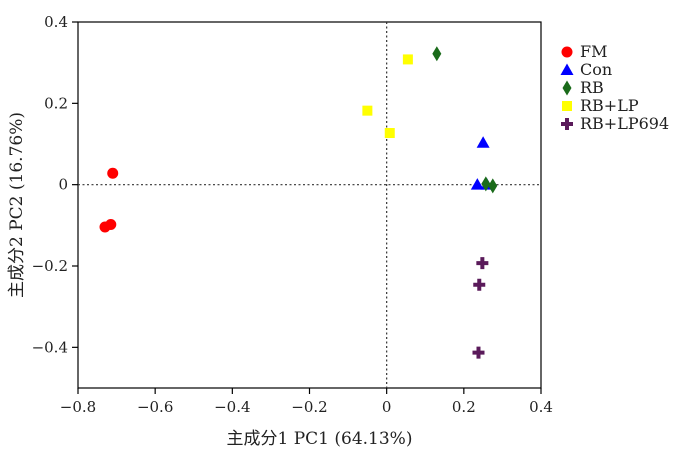 This screenshot has width=700, height=457. Describe the element at coordinates (320, 439) in the screenshot. I see `x-axis-title: 主成分1 PC1 (64.13%)` at that location.